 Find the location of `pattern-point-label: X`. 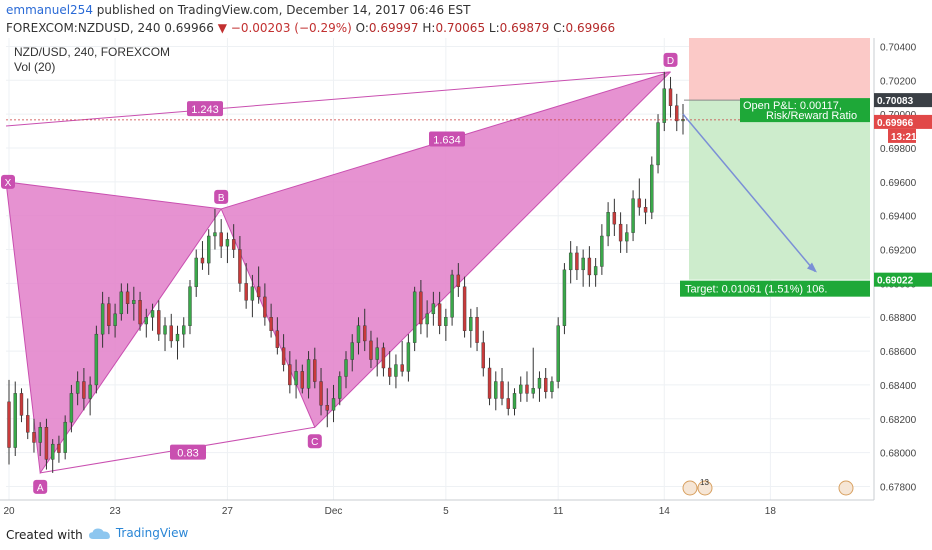

pattern-point-label: X is located at coordinates (8, 183).